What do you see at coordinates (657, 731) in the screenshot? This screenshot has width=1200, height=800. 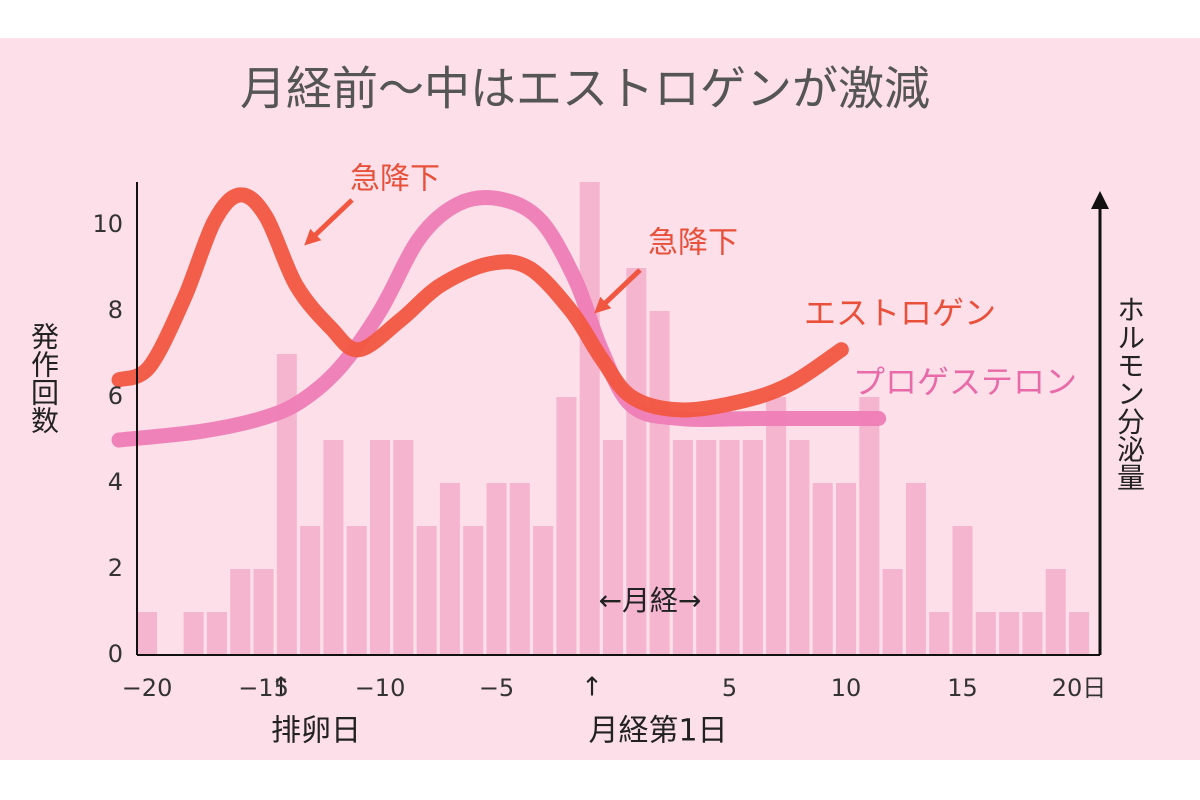 I see `annotation: 月経第1日` at bounding box center [657, 731].